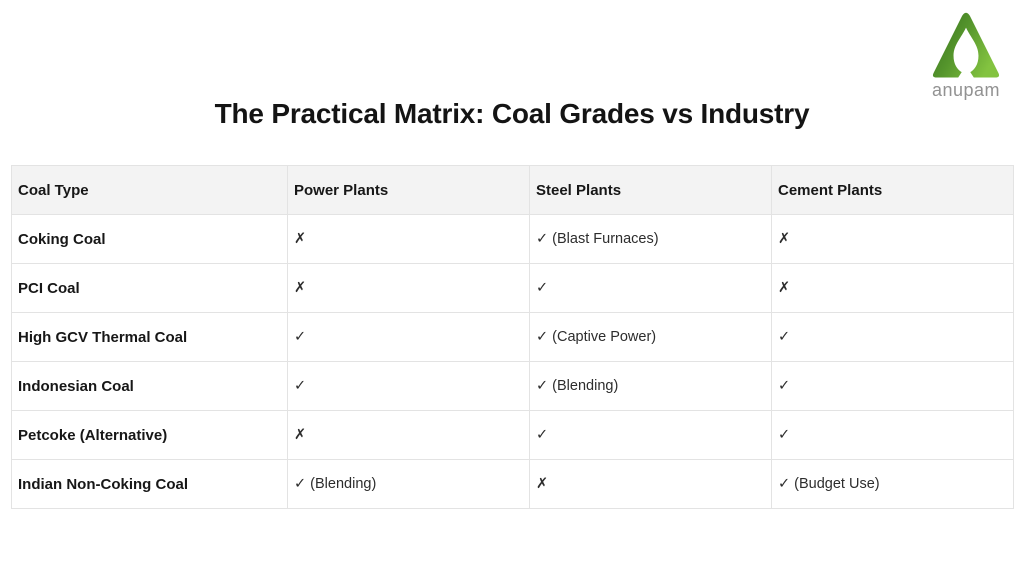 The width and height of the screenshot is (1024, 576). I want to click on brand-logo: anupam, so click(966, 53).